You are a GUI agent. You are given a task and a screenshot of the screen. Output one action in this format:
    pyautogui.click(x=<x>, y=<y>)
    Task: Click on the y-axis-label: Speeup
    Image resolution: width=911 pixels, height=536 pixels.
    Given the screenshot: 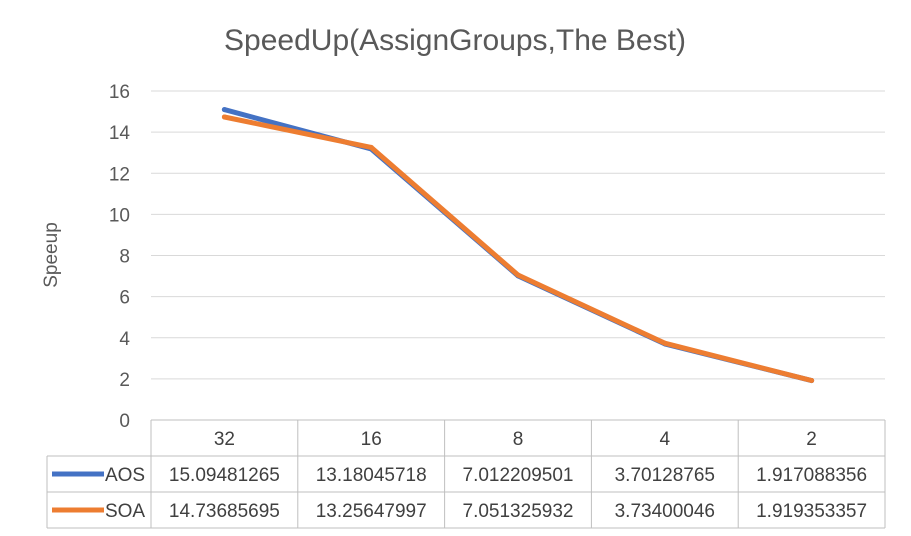 What is the action you would take?
    pyautogui.click(x=51, y=255)
    